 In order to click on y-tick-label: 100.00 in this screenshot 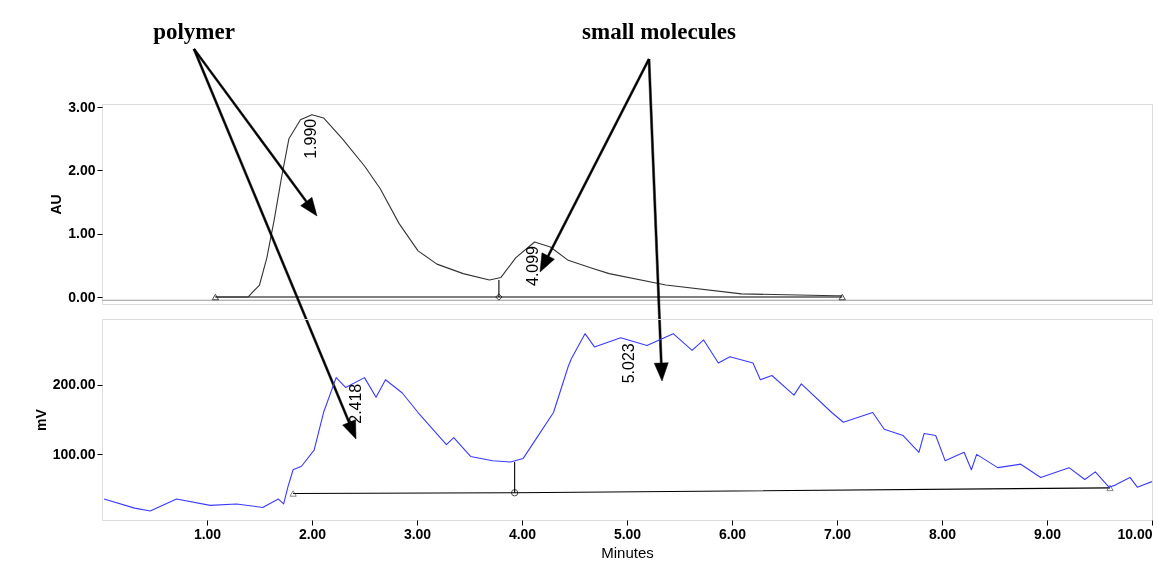, I will do `click(74, 453)`.